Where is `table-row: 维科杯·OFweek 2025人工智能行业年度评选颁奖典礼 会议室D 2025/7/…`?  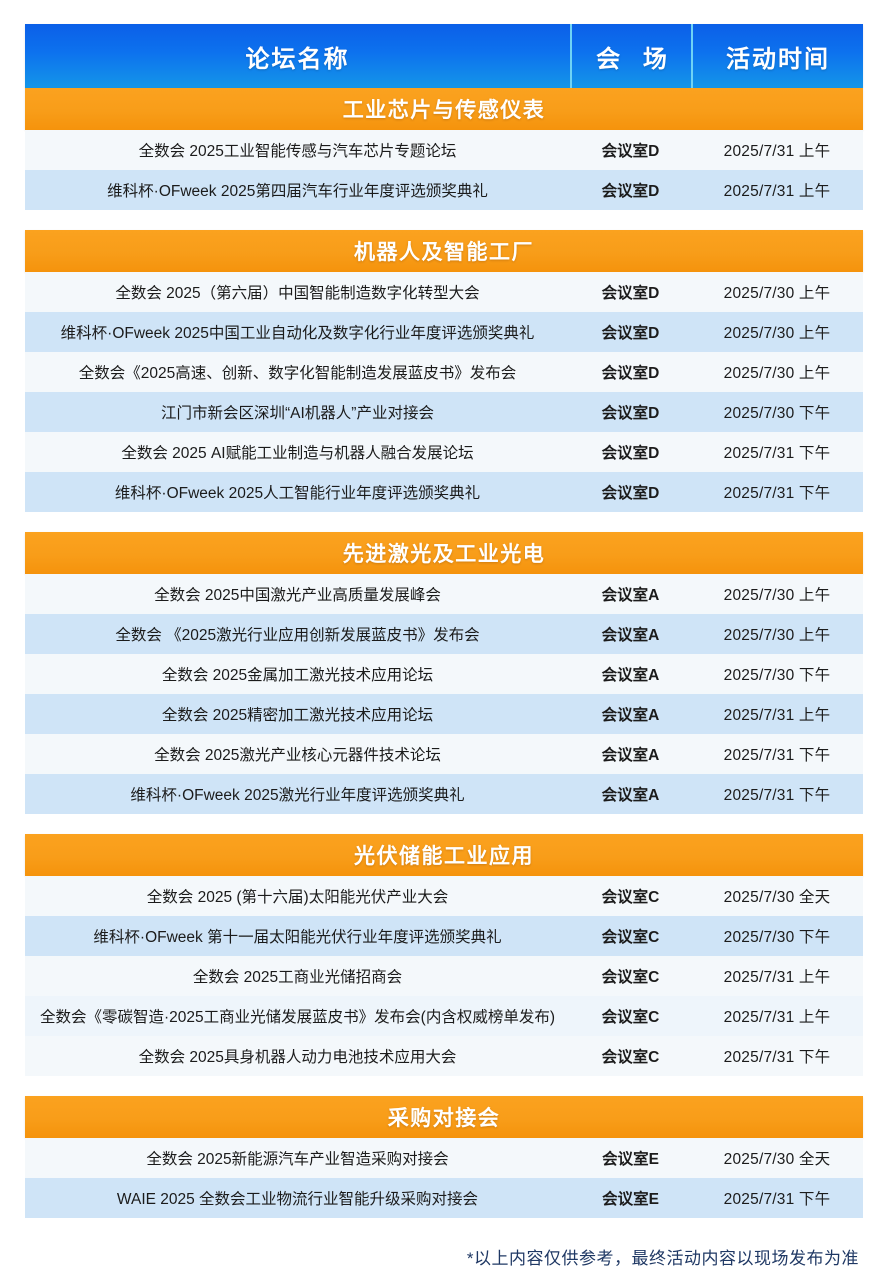
table-row: 维科杯·OFweek 2025人工智能行业年度评选颁奖典礼 会议室D 2025/7/… is located at coordinates (444, 492).